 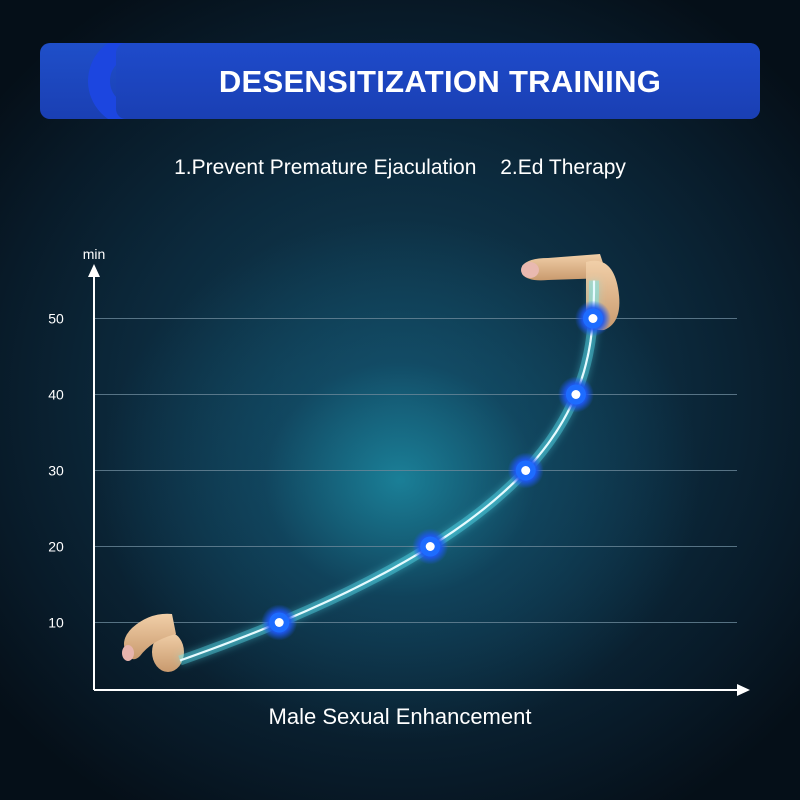 I want to click on y-tick-labels: 10 20 30 40 50, so click(x=56, y=471).